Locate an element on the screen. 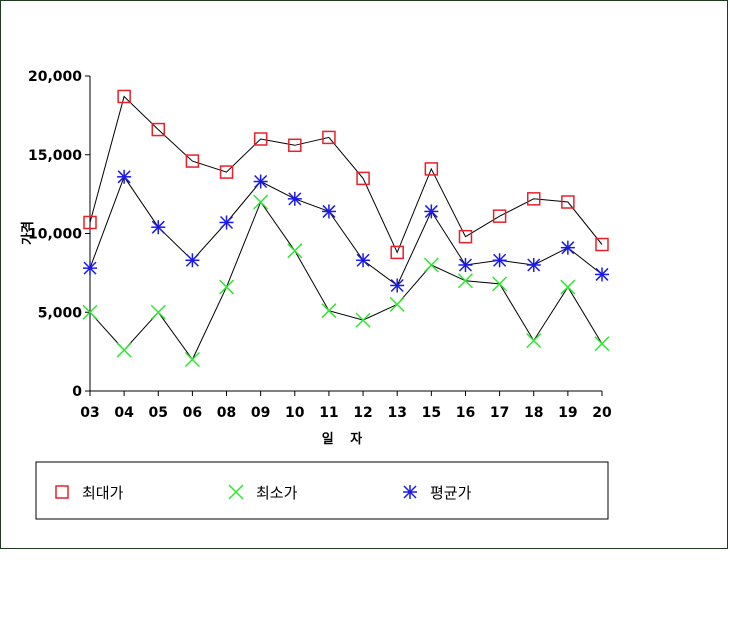 The image size is (730, 630). x-tick-label: 15 is located at coordinates (431, 413).